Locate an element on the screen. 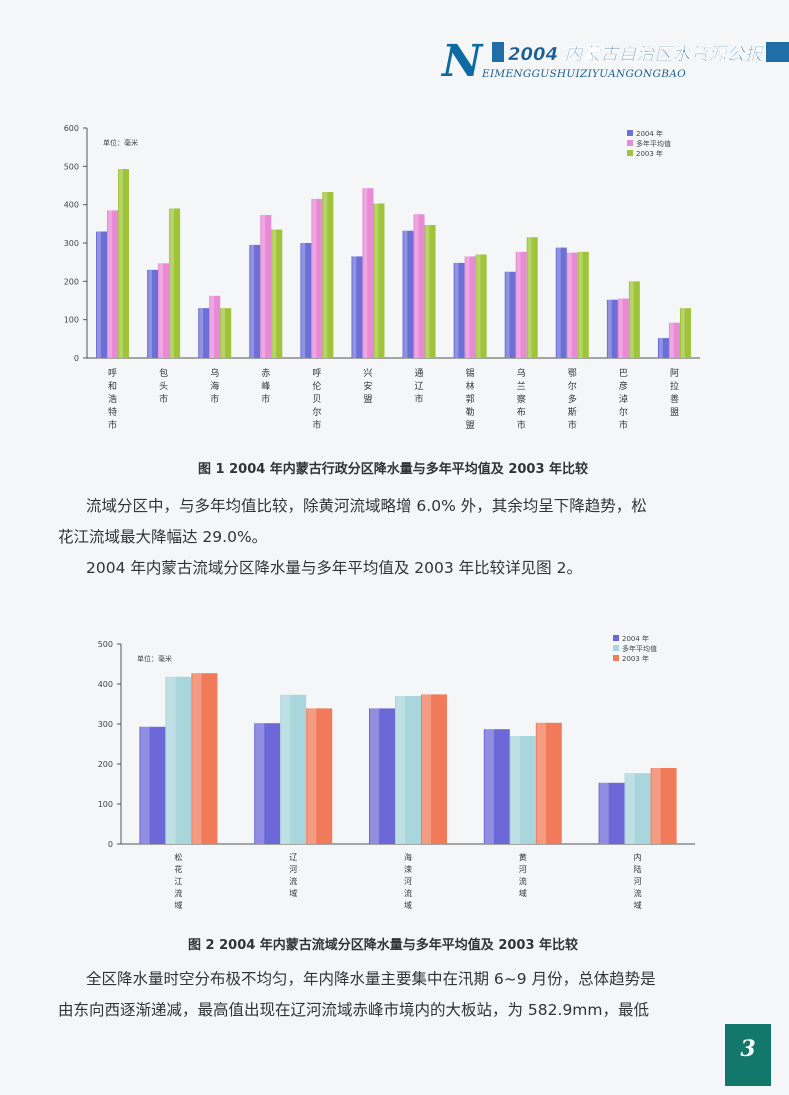  category-label: 善 is located at coordinates (674, 399).